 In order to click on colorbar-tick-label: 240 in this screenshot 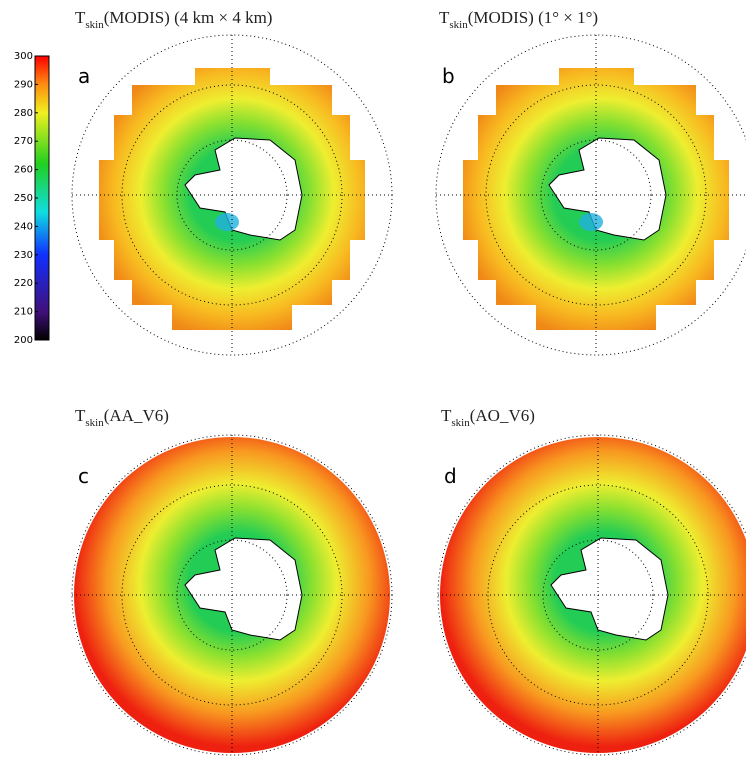, I will do `click(23, 226)`.